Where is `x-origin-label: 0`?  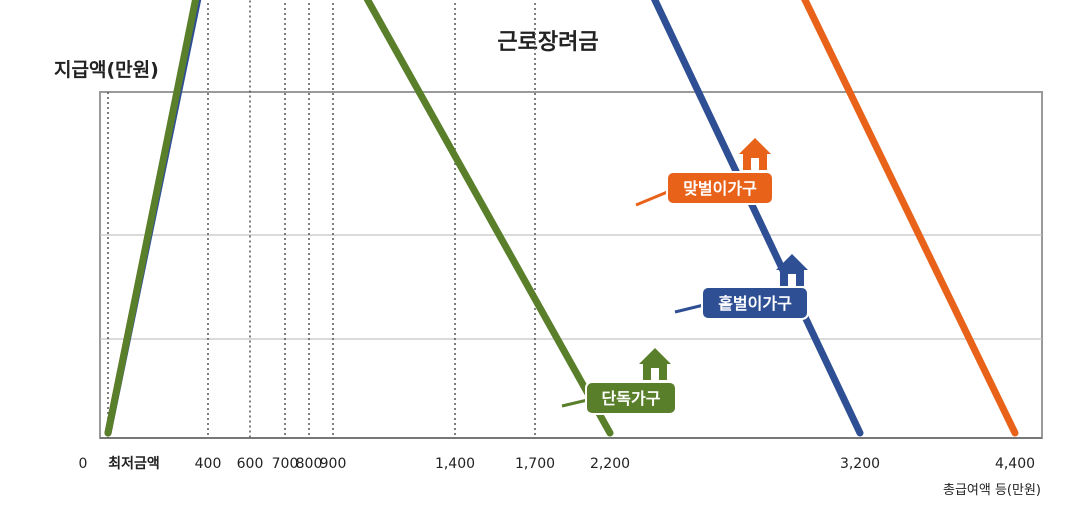
x-origin-label: 0 is located at coordinates (83, 464).